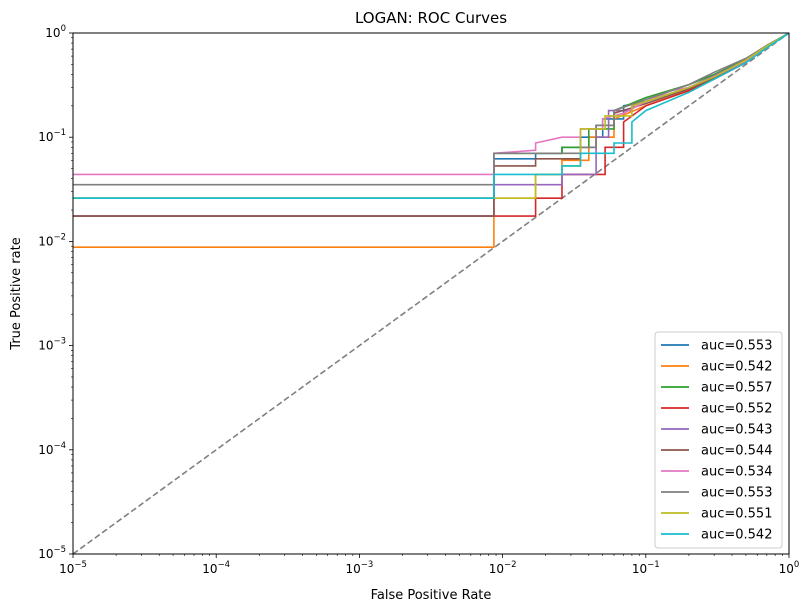  Describe the element at coordinates (52, 449) in the screenshot. I see `y-tick-label: 10⁻⁴` at that location.